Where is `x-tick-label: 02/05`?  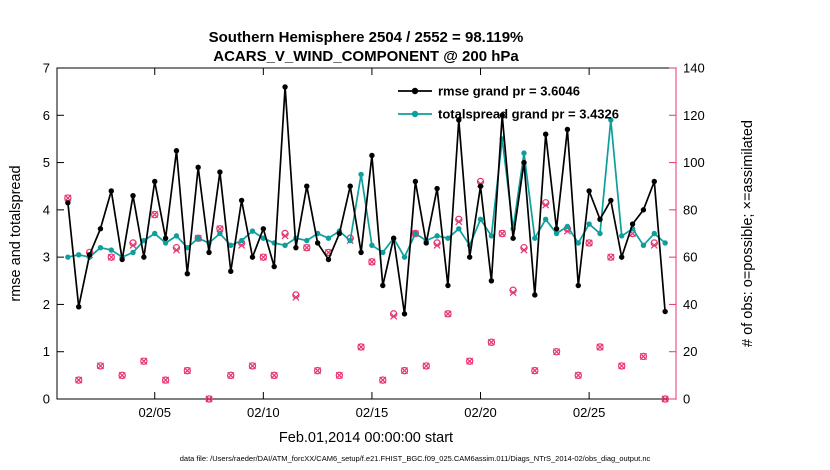 x-tick-label: 02/05 is located at coordinates (154, 412).